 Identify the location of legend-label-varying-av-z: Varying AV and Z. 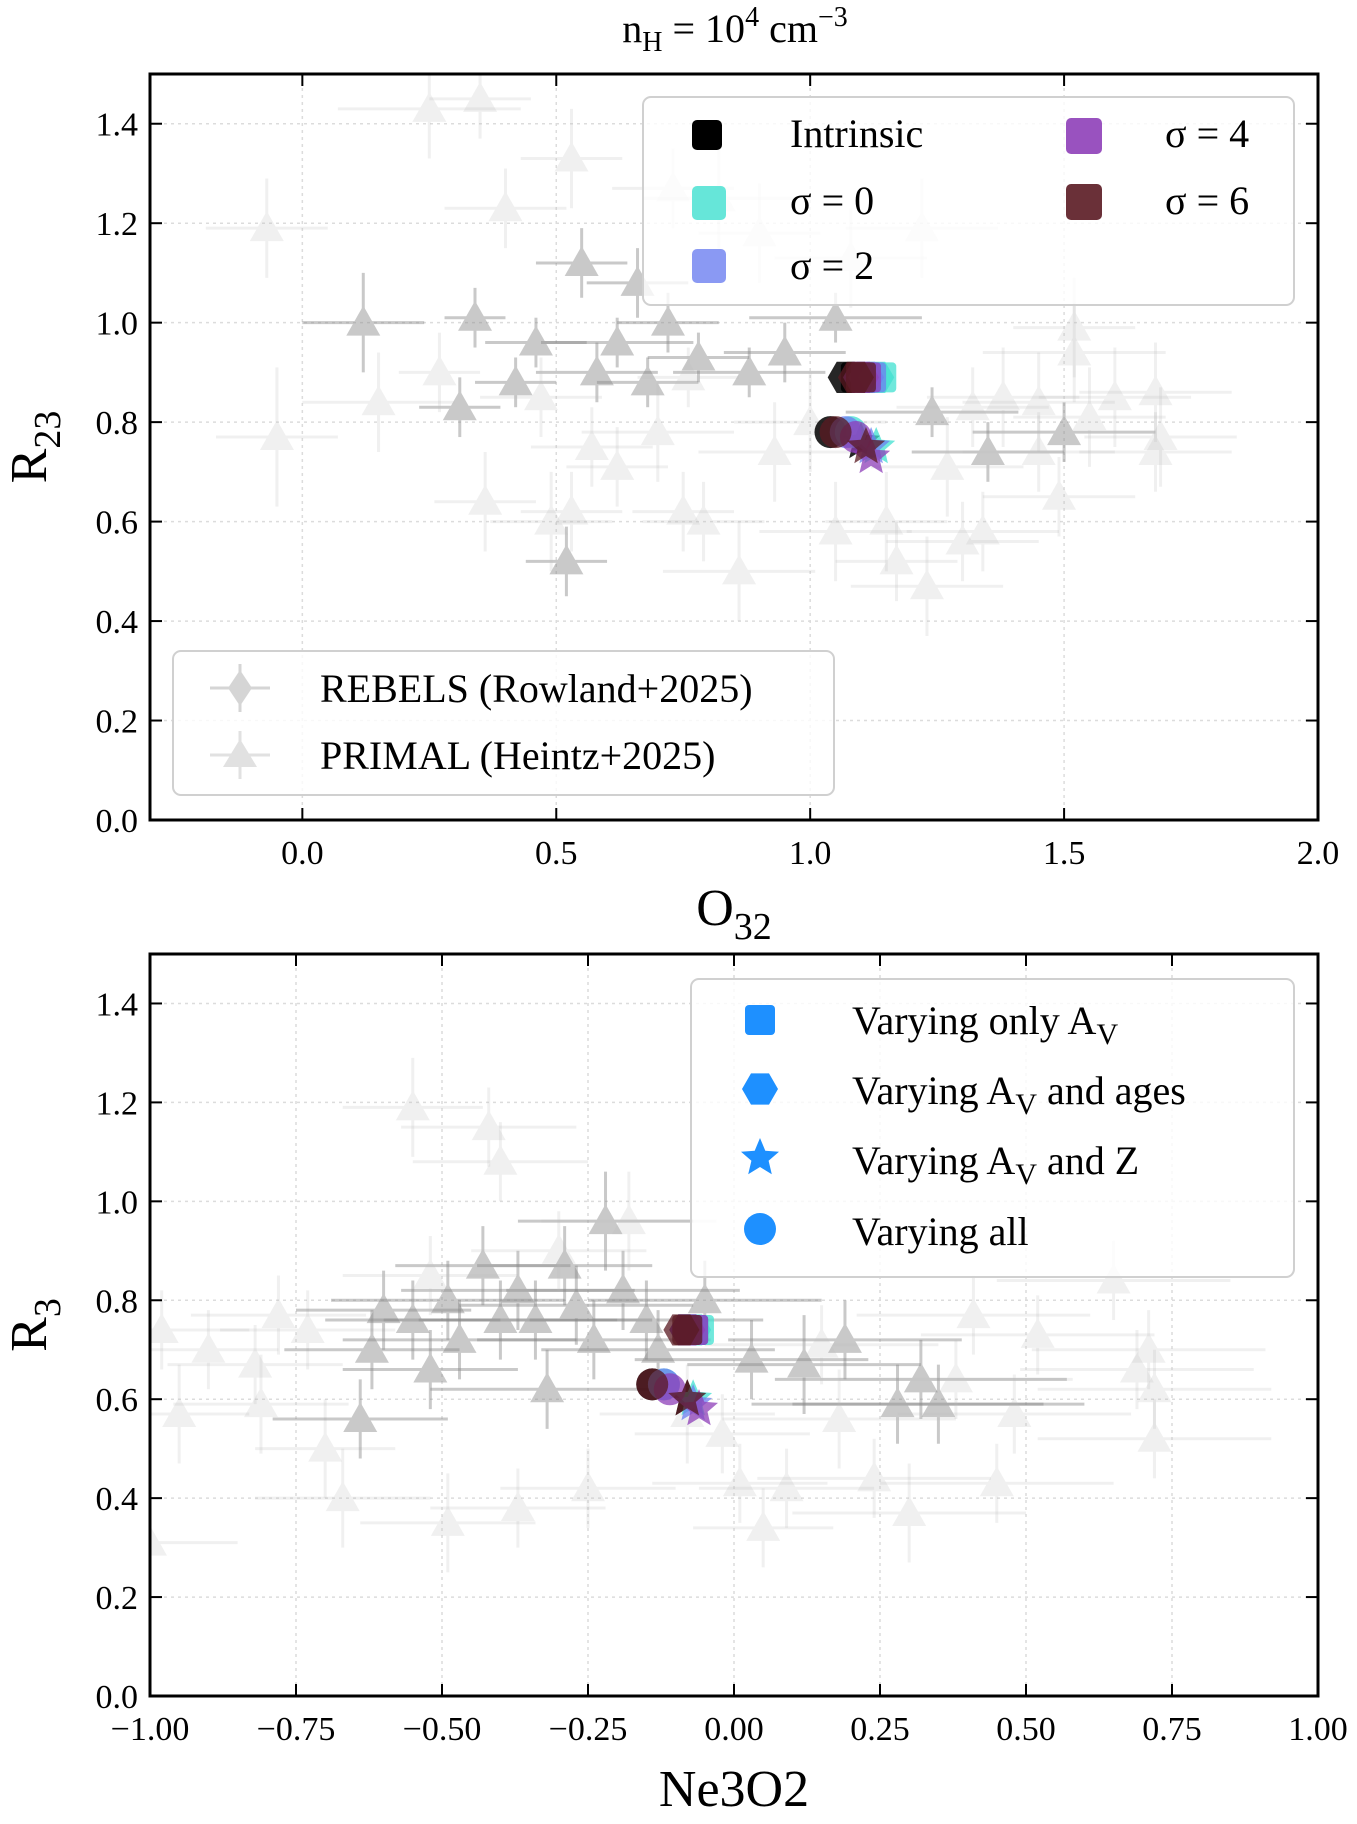
(995, 1164).